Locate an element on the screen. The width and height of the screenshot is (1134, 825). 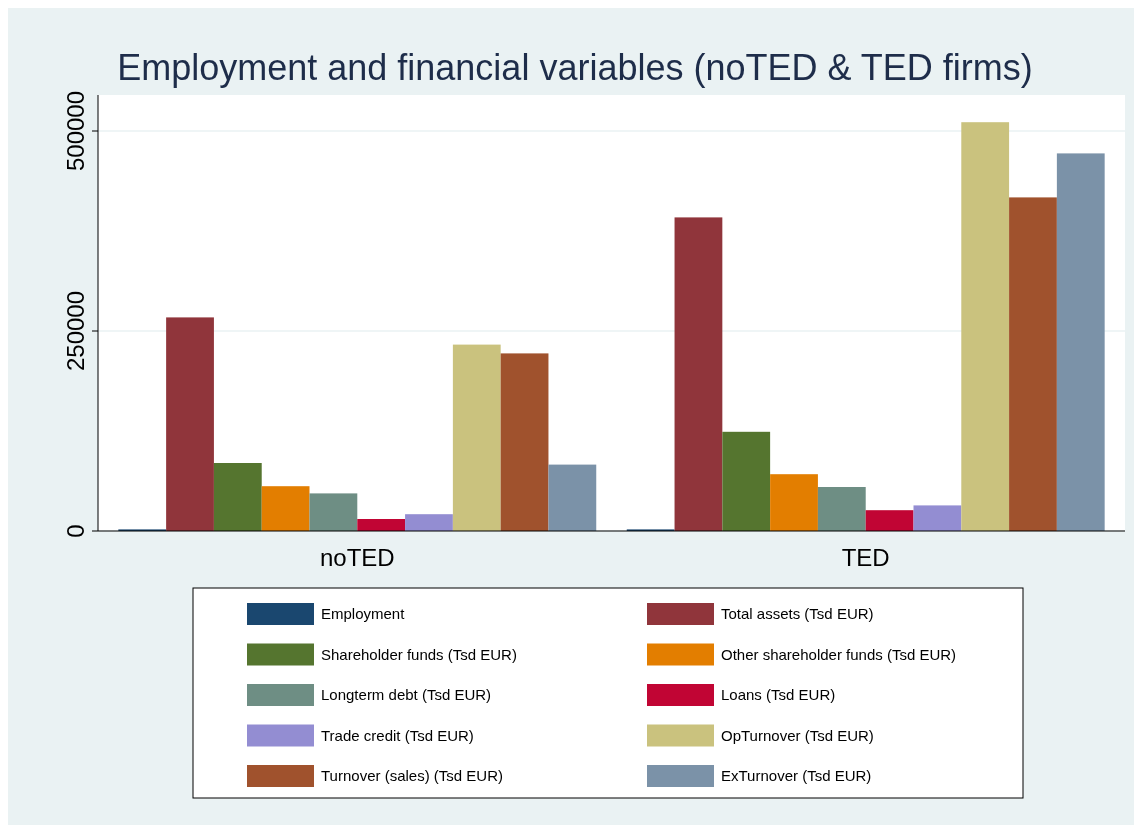
legend-label: Trade credit (Tsd EUR) is located at coordinates (397, 735).